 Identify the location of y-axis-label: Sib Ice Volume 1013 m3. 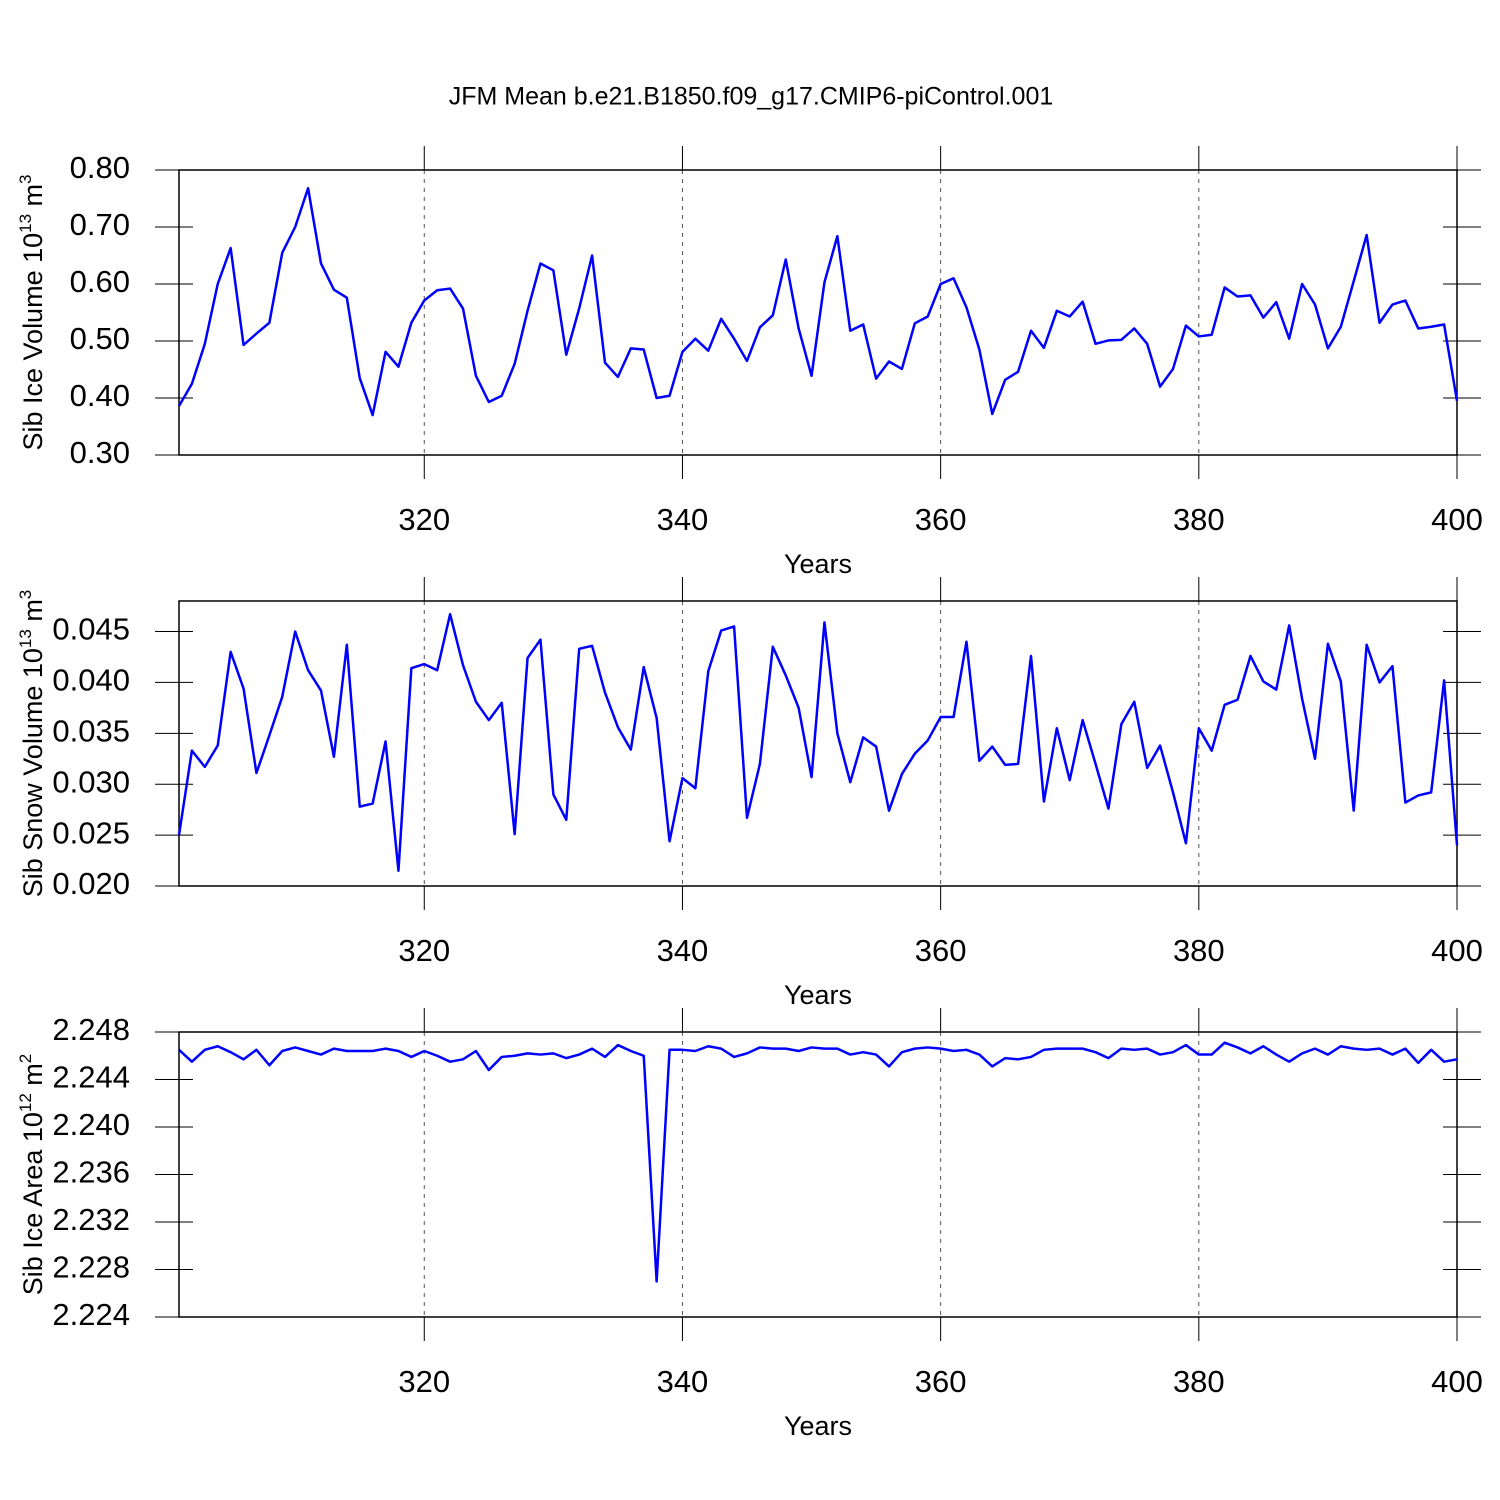
(32, 312).